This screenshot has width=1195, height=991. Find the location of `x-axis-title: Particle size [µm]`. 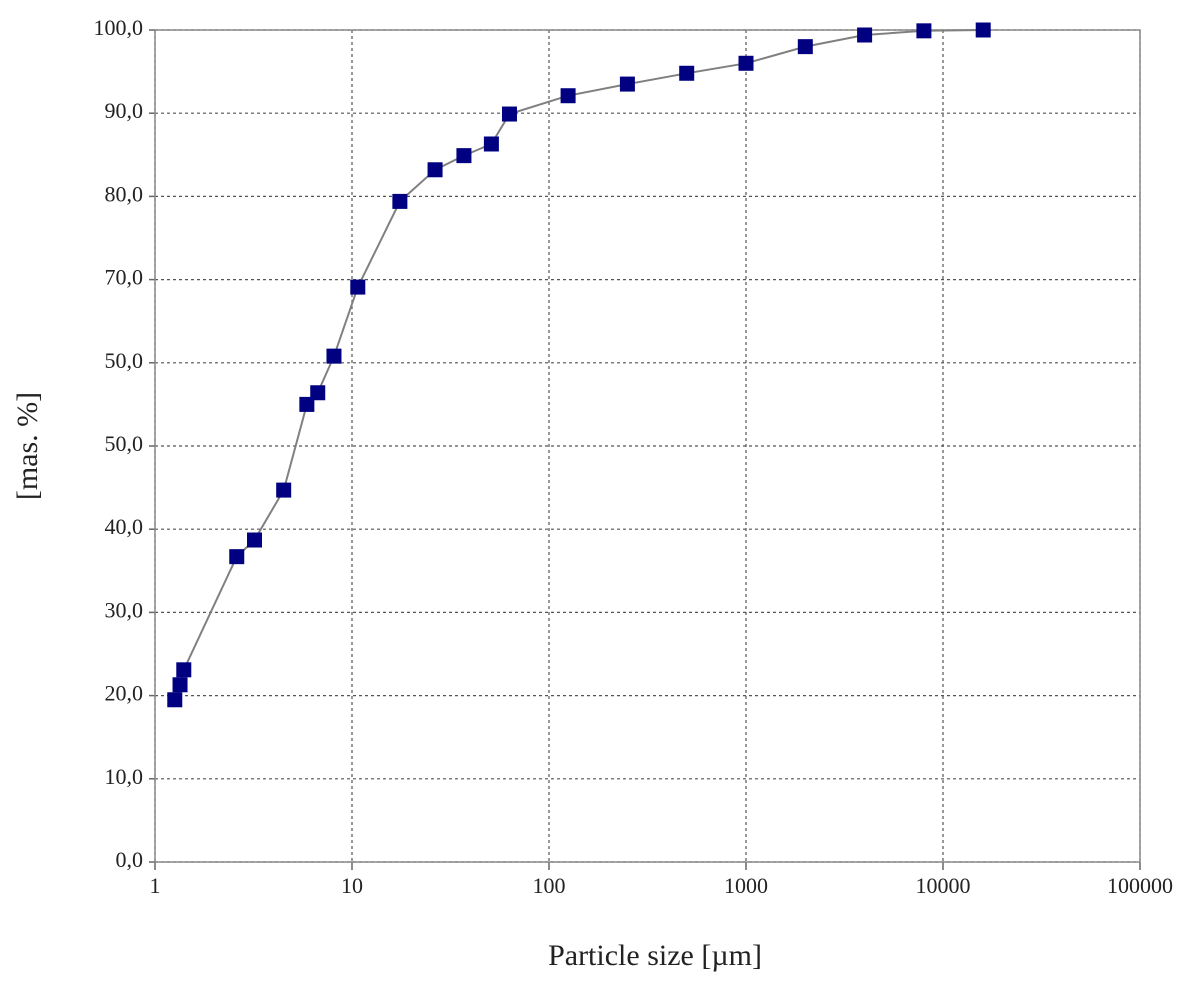

x-axis-title: Particle size [µm] is located at coordinates (655, 955).